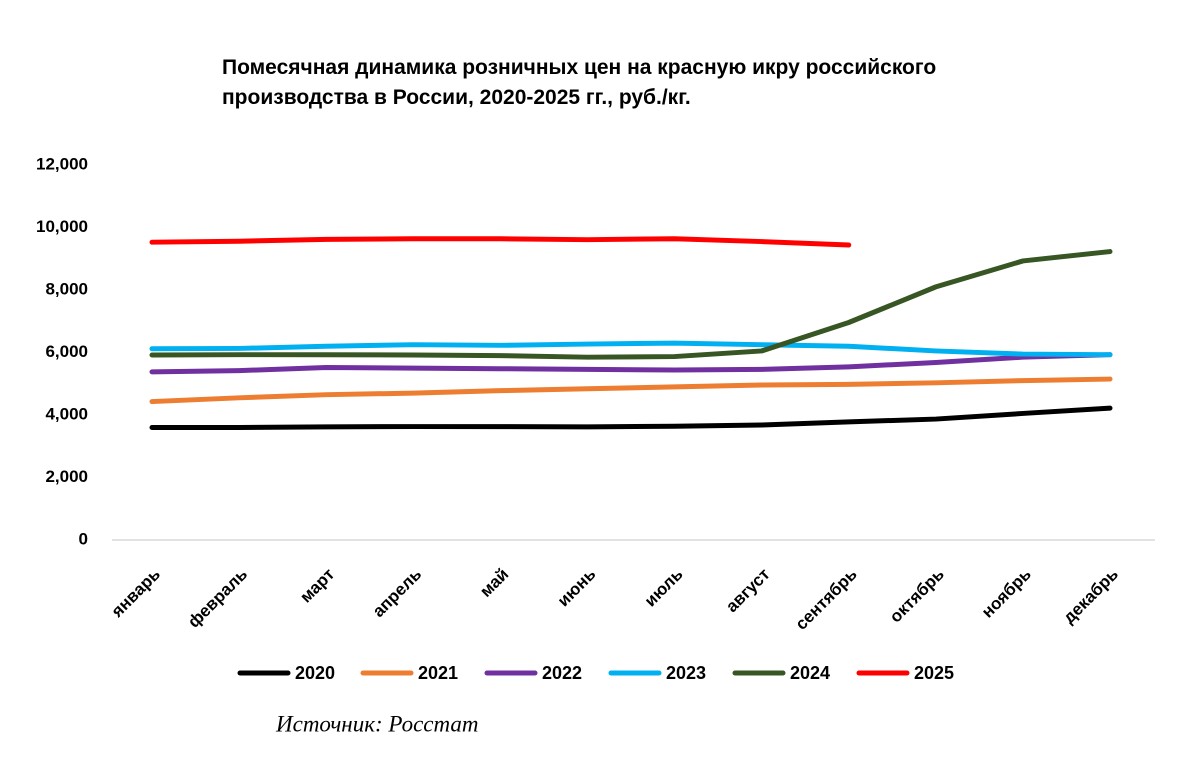  Describe the element at coordinates (494, 583) in the screenshot. I see `x-tick-label: май` at that location.